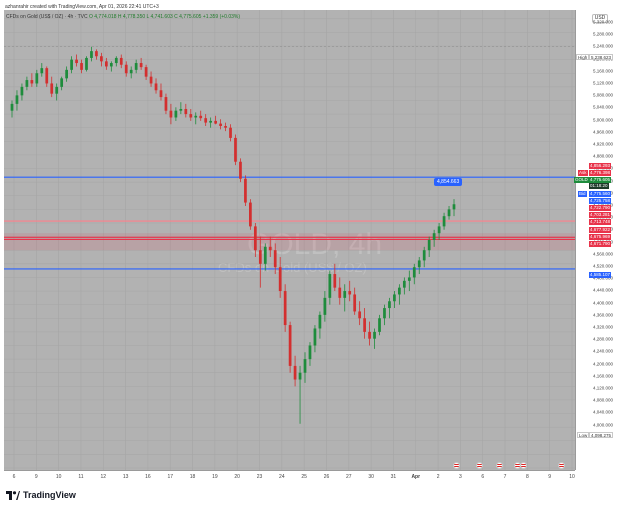 Image resolution: width=625 pixels, height=510 pixels. What do you see at coordinates (600, 18) in the screenshot?
I see `currency-button: USD` at bounding box center [600, 18].